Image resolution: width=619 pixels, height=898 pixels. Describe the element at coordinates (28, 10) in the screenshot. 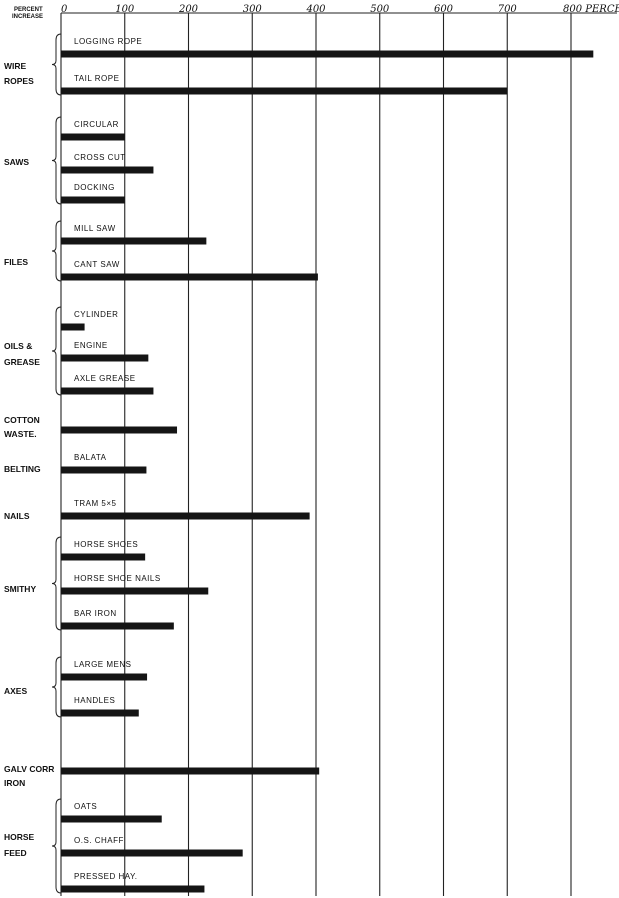

I see `axis-title-line-1: PERCENT` at that location.